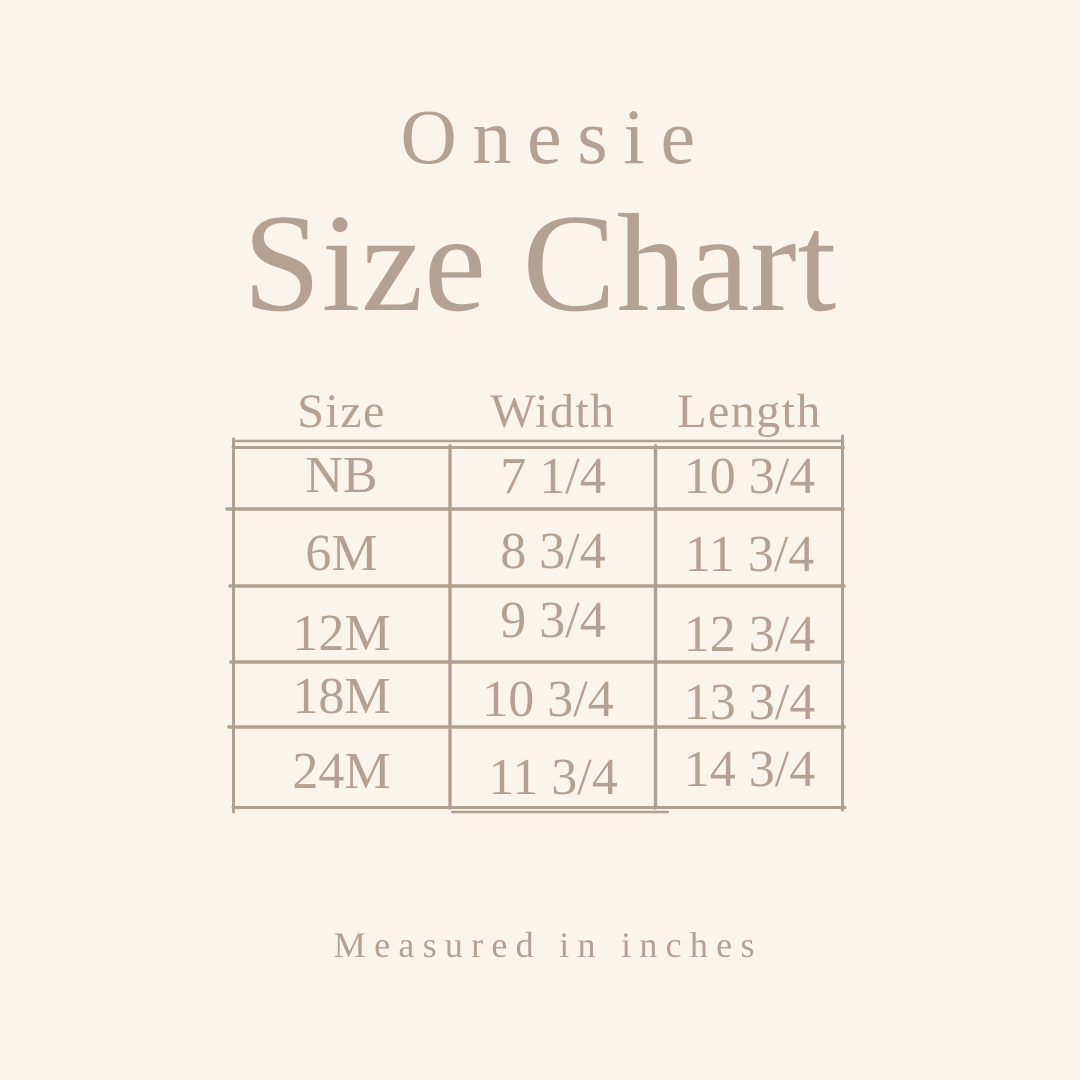  I want to click on length-cell: 13 3/4, so click(749, 702).